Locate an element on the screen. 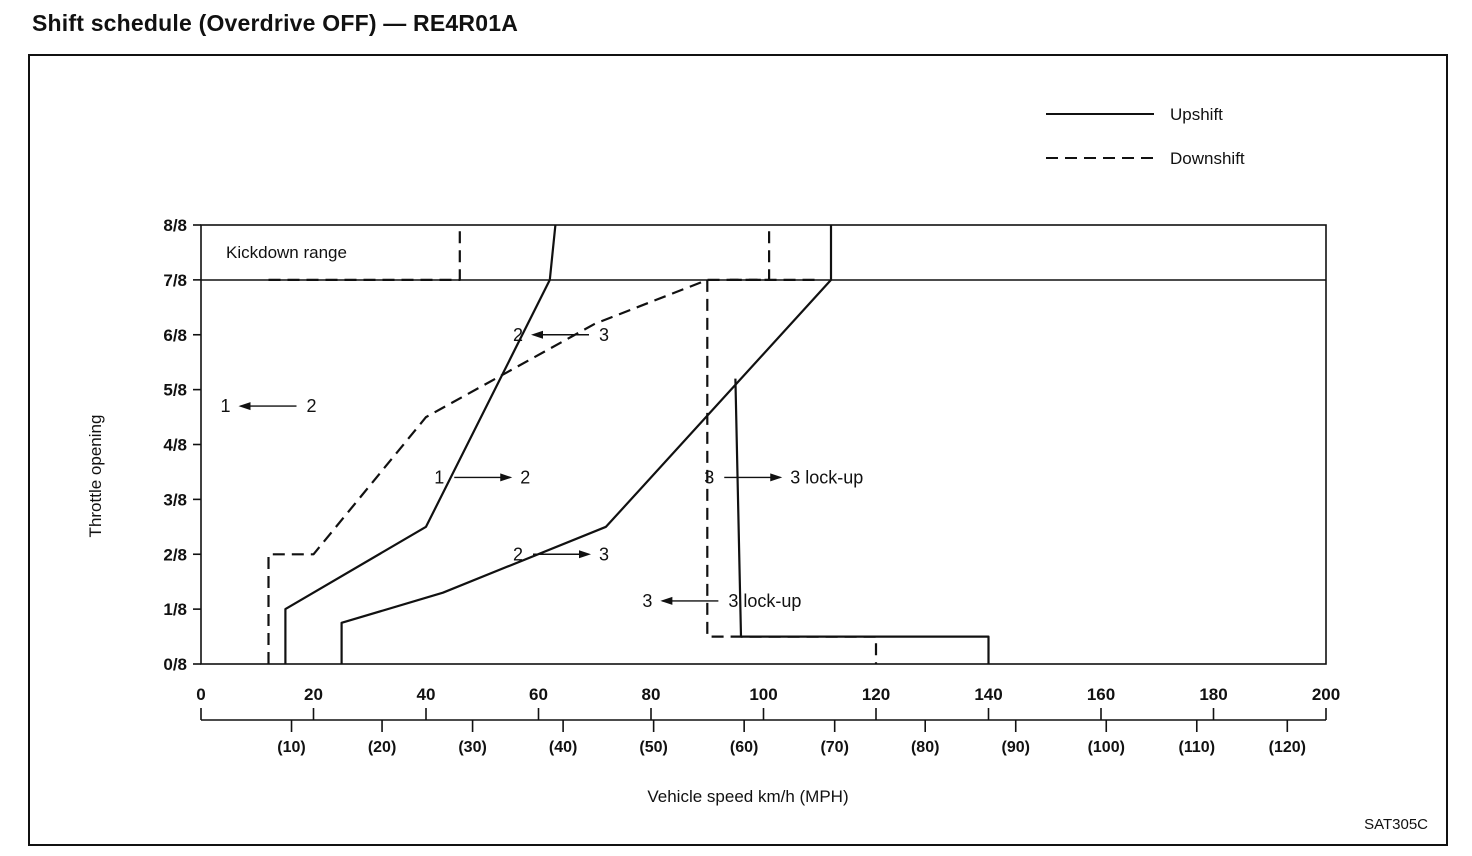 Image resolution: width=1472 pixels, height=856 pixels. x-tick-label-kmh: 0 is located at coordinates (200, 694).